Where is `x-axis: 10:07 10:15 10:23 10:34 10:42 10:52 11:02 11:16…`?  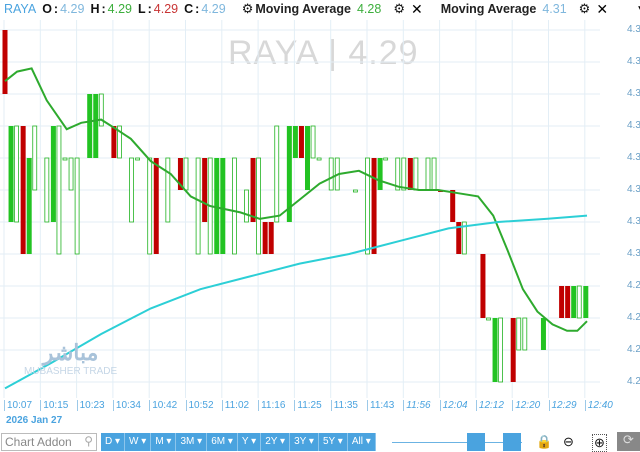 x-axis: 10:07 10:15 10:23 10:34 10:42 10:52 11:02 11:16… is located at coordinates (310, 407).